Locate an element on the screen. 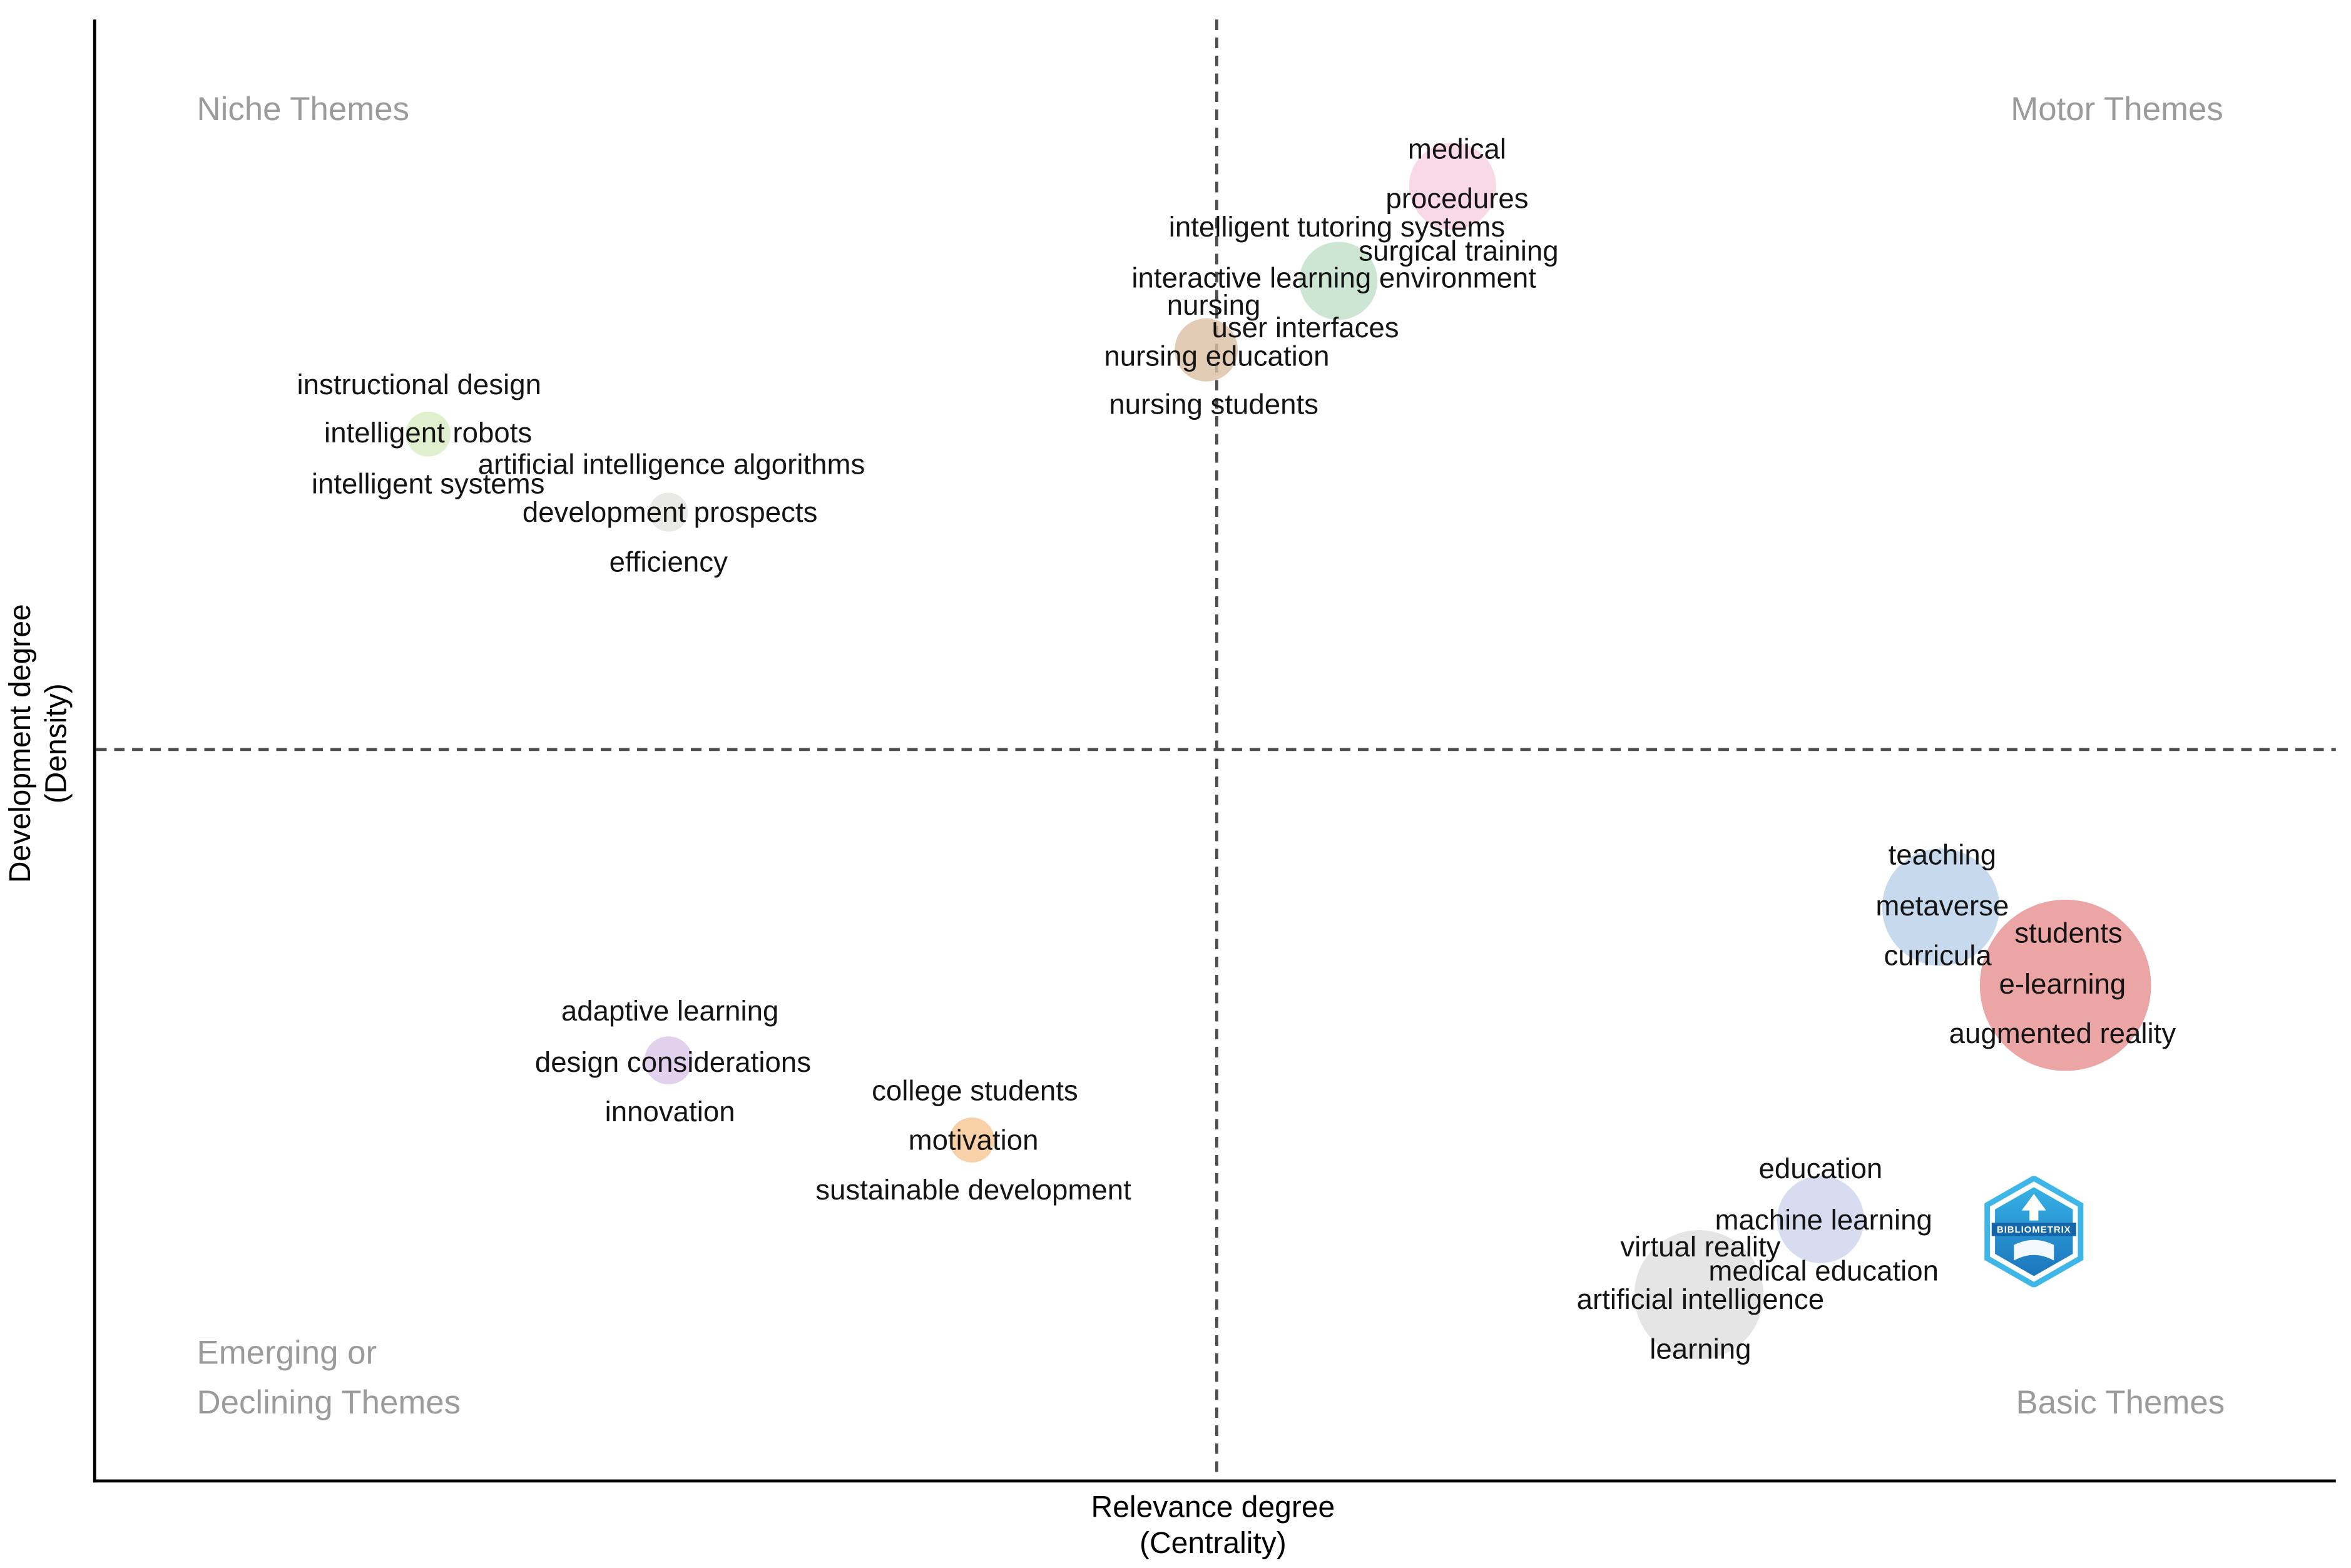  term-label-students: students is located at coordinates (2068, 934).